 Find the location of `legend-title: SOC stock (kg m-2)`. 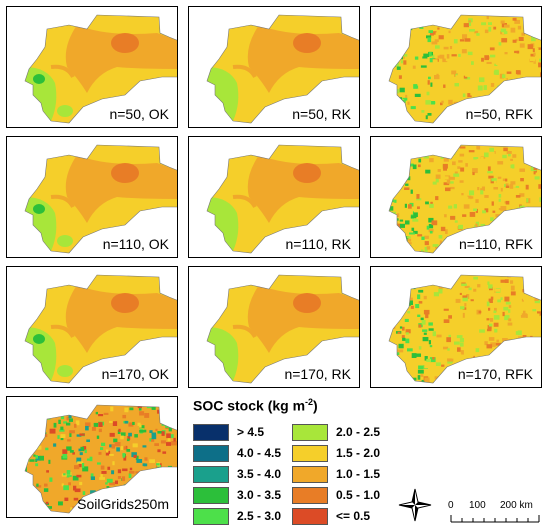

legend-title: SOC stock (kg m-2) is located at coordinates (255, 405).